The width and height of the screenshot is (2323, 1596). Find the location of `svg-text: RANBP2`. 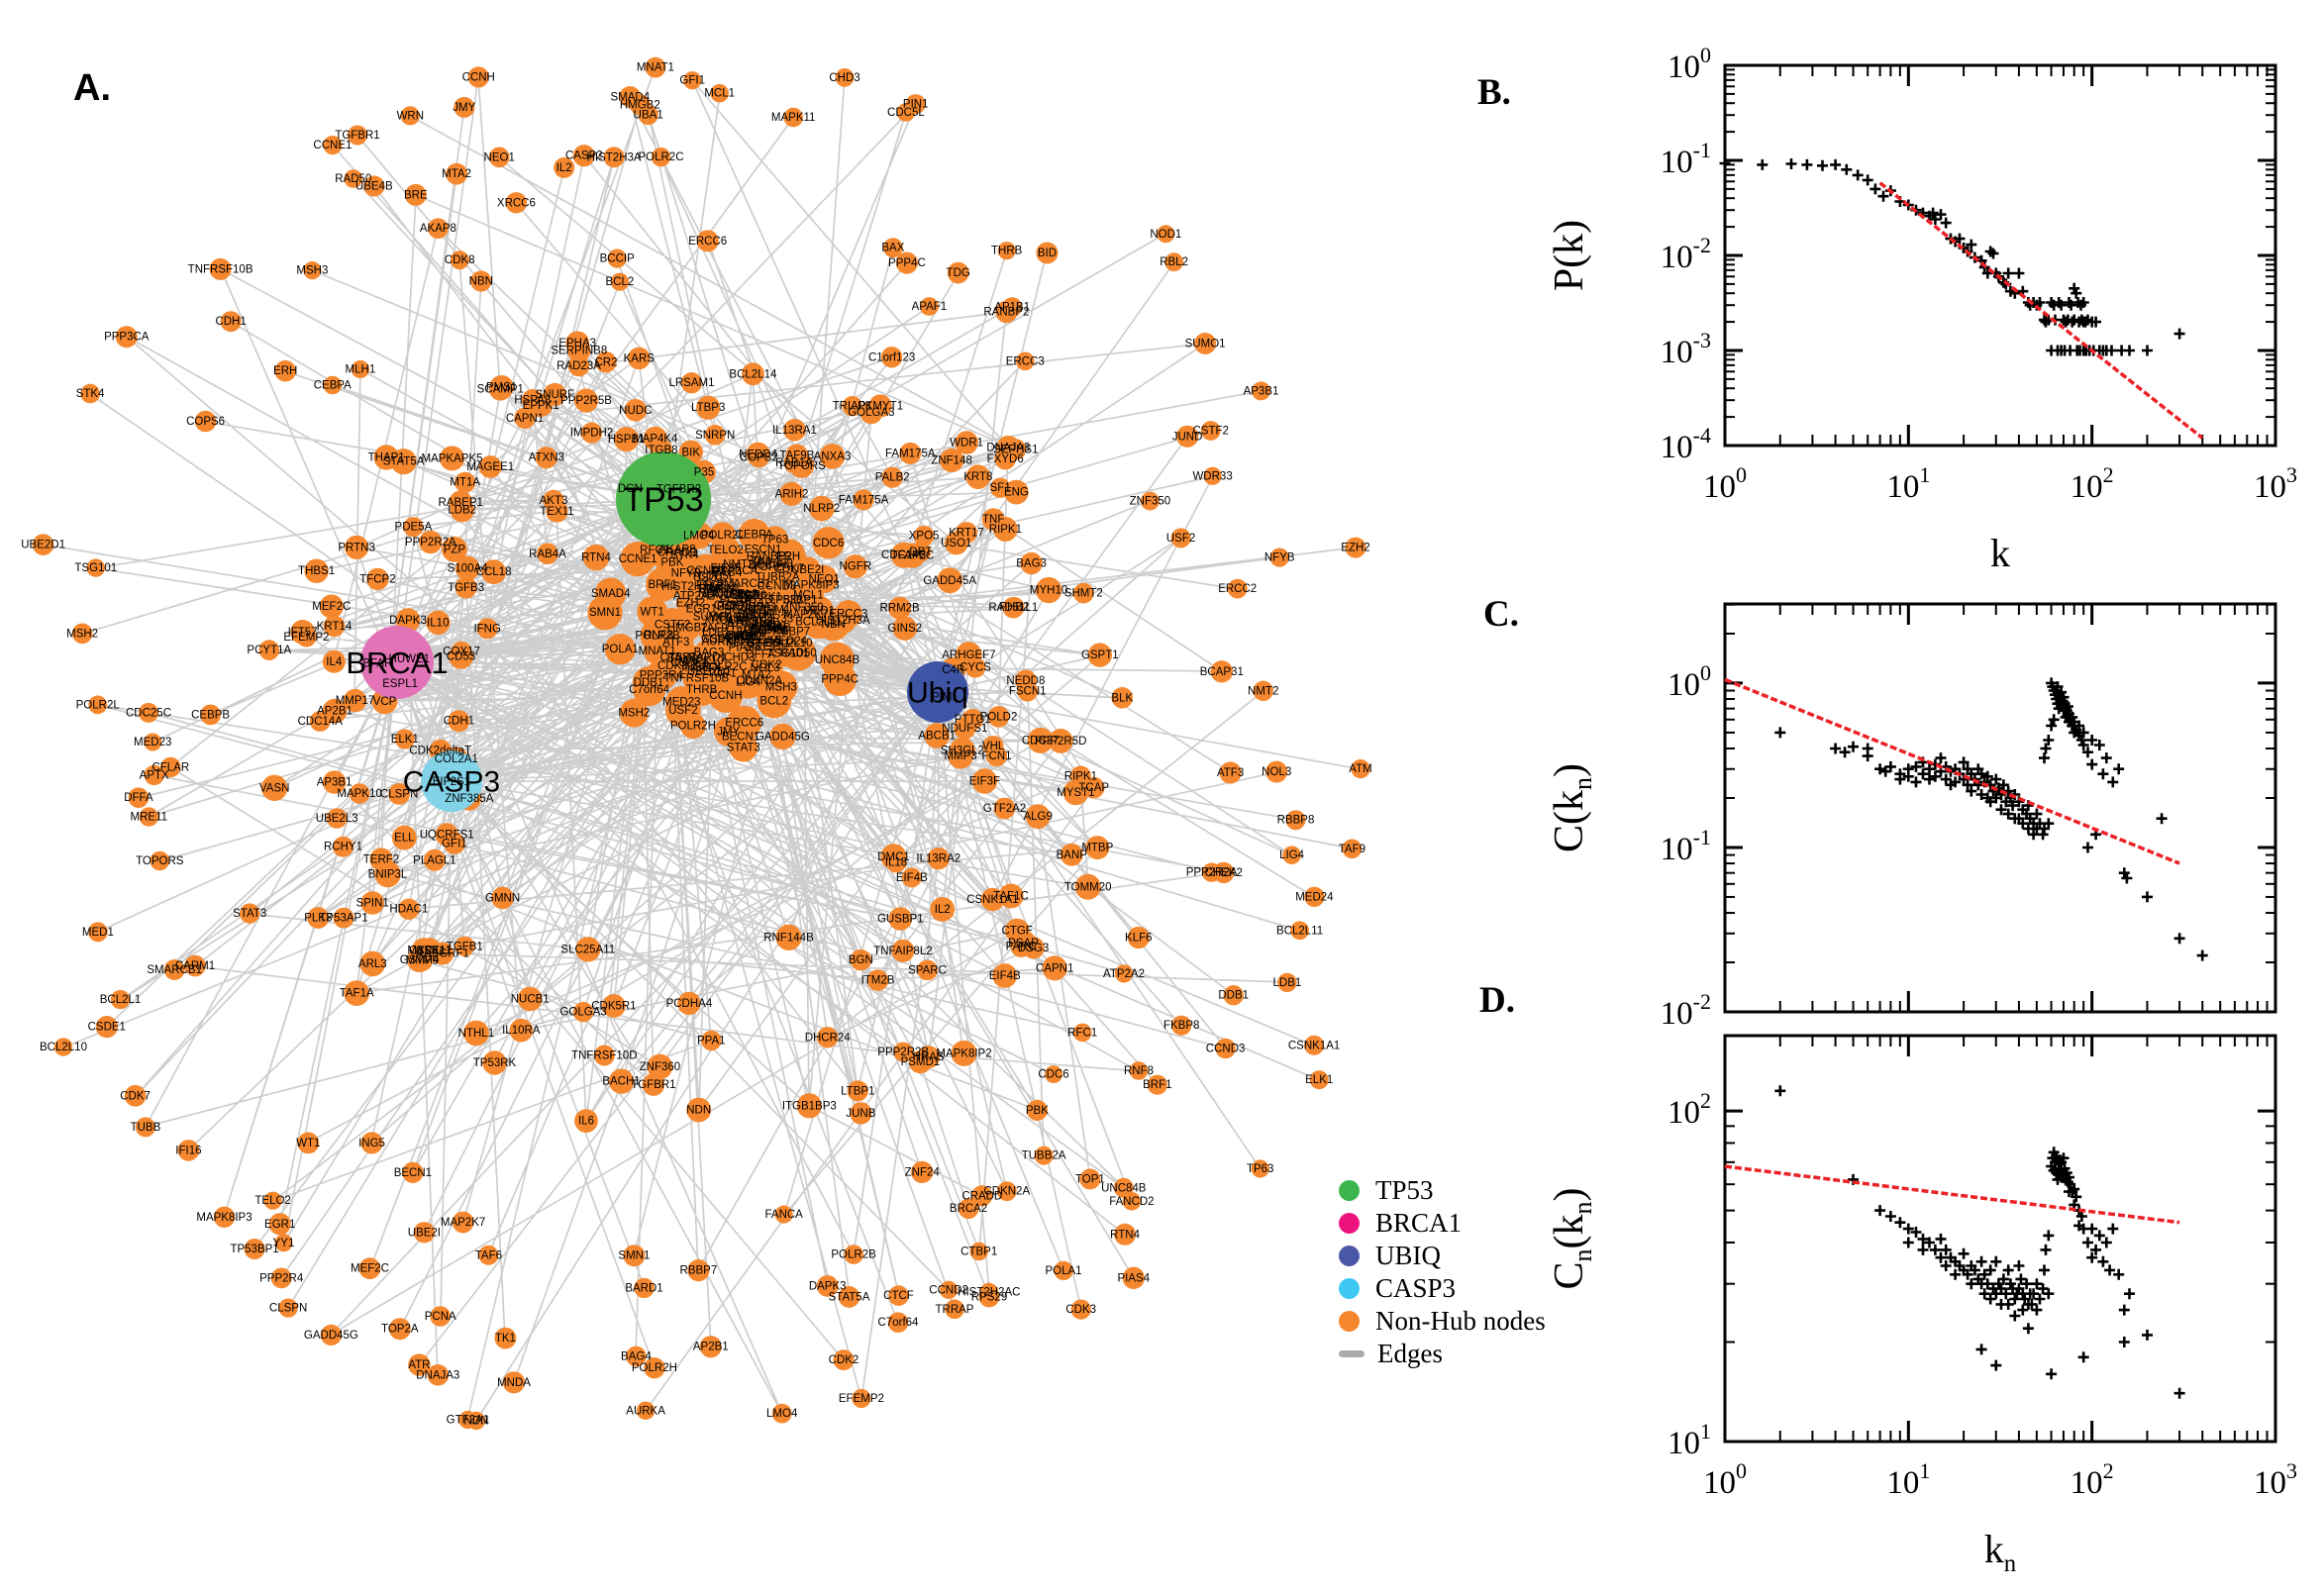

svg-text: RANBP2 is located at coordinates (769, 557).